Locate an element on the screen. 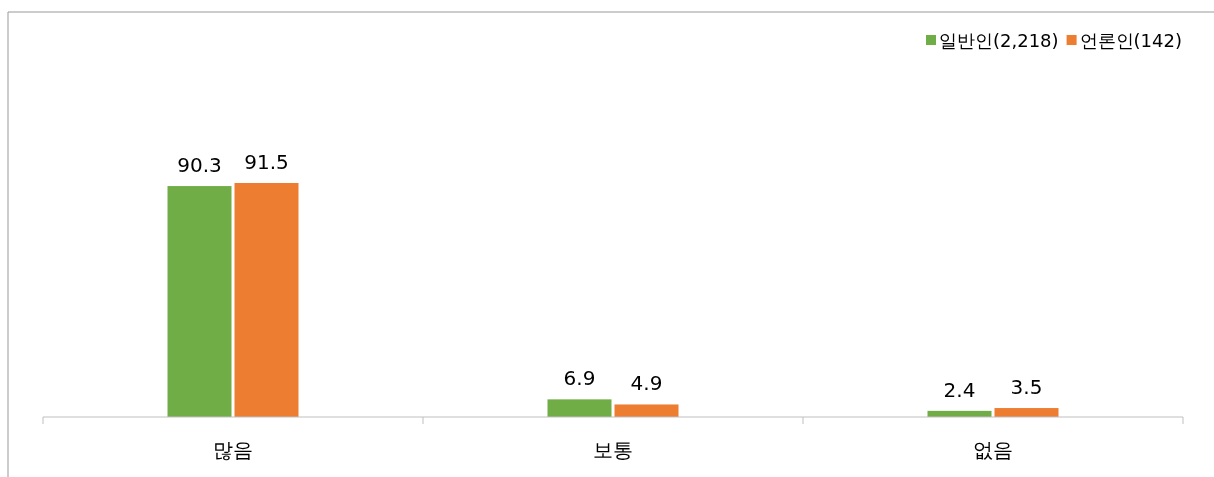  data-label: 90.3 is located at coordinates (199, 165).